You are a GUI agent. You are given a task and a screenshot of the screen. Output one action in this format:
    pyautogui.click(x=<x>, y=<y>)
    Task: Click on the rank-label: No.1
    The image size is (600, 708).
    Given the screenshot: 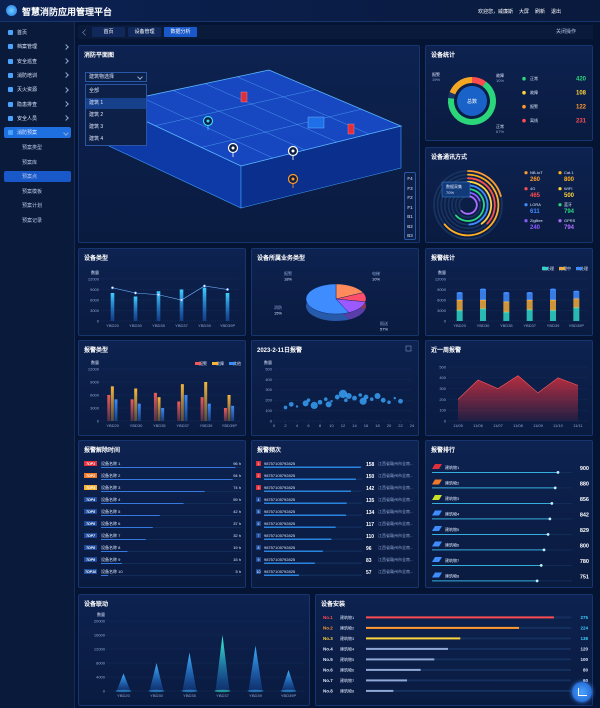 What is the action you would take?
    pyautogui.click(x=328, y=617)
    